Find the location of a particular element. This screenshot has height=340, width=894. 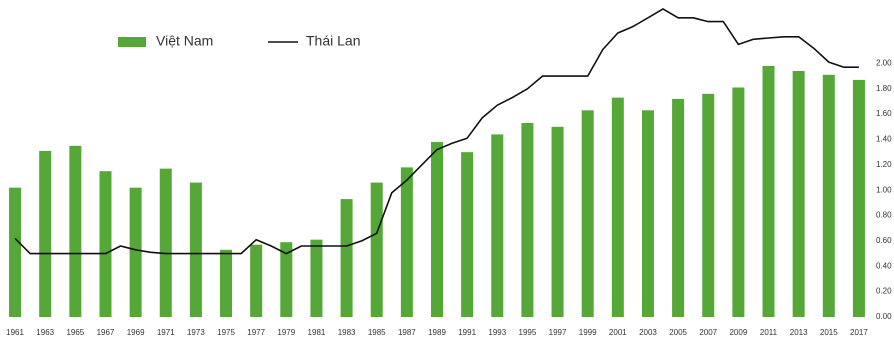

x-tick-label: 1993 is located at coordinates (497, 332).